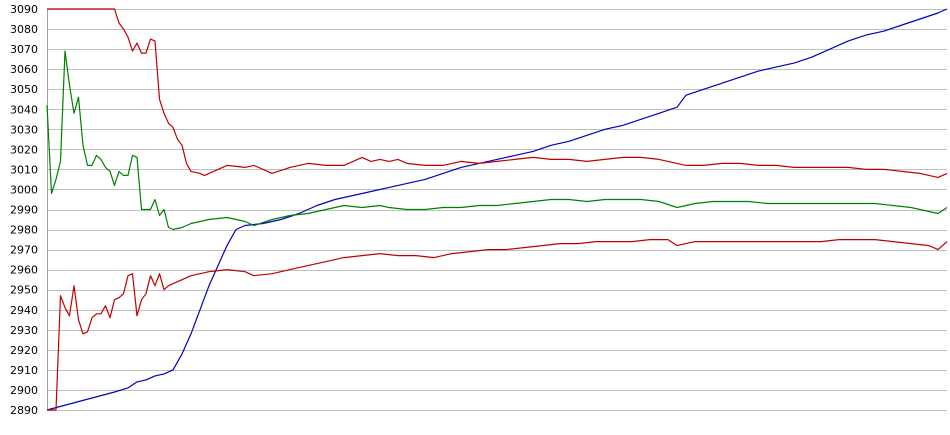 This screenshot has width=950, height=435. Describe the element at coordinates (24, 29) in the screenshot. I see `y-tick-label: 3080` at that location.